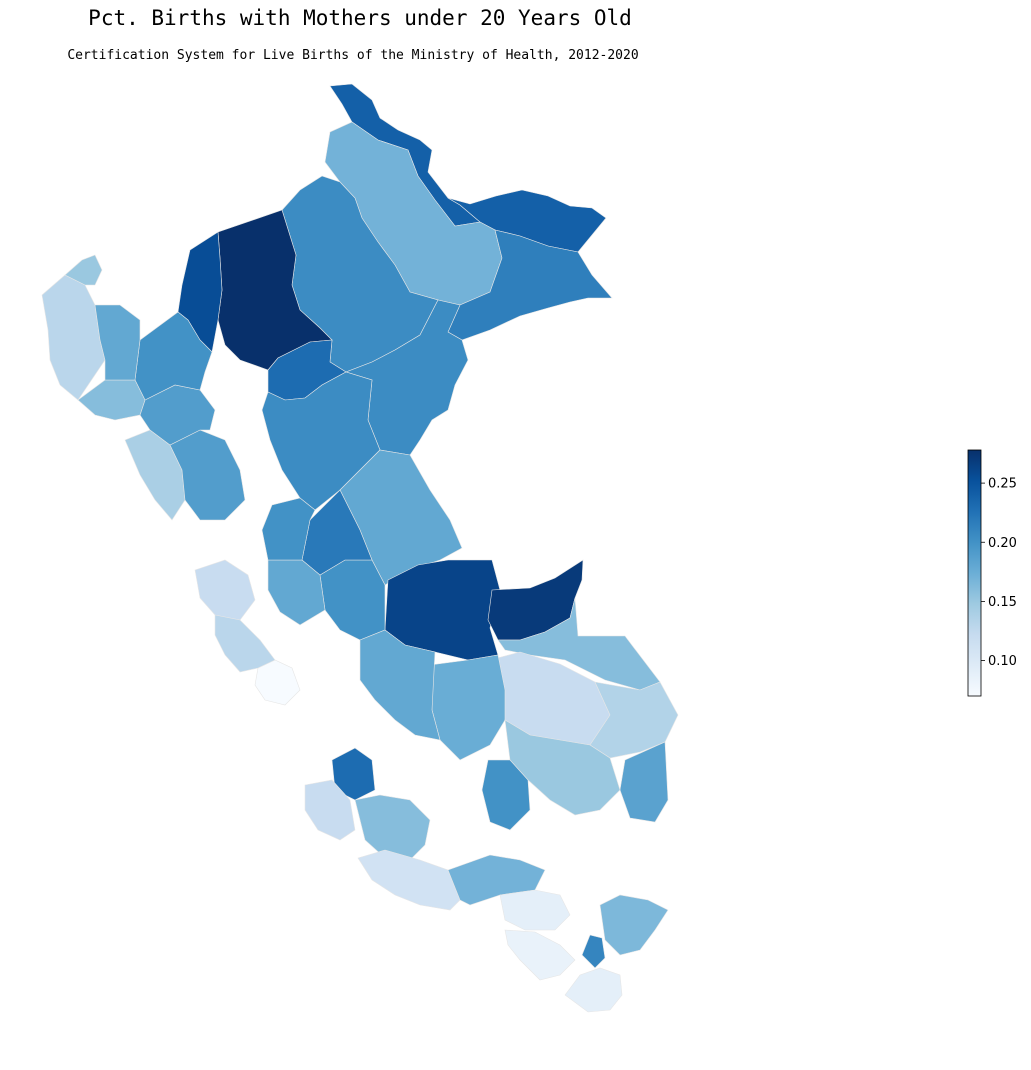 The height and width of the screenshot is (1070, 1031). What do you see at coordinates (634, 925) in the screenshot?
I see `region-puno-south` at bounding box center [634, 925].